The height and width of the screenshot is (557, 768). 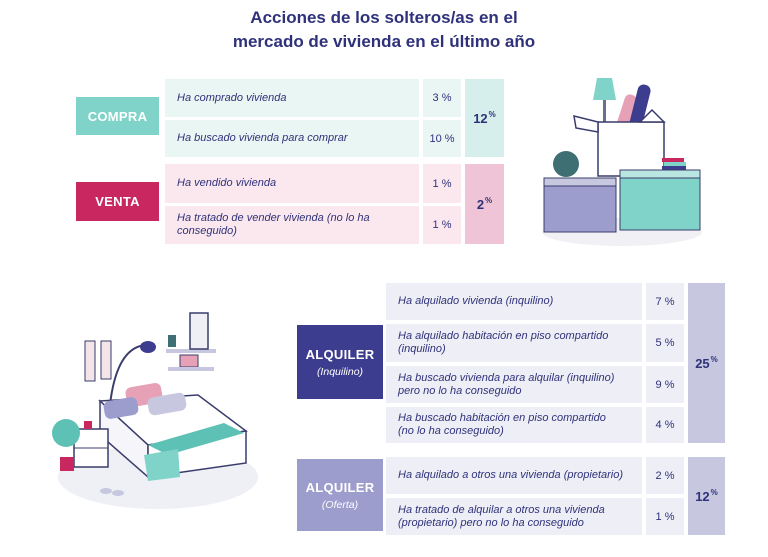 I want to click on plant-leaves-icon, so click(x=66, y=433).